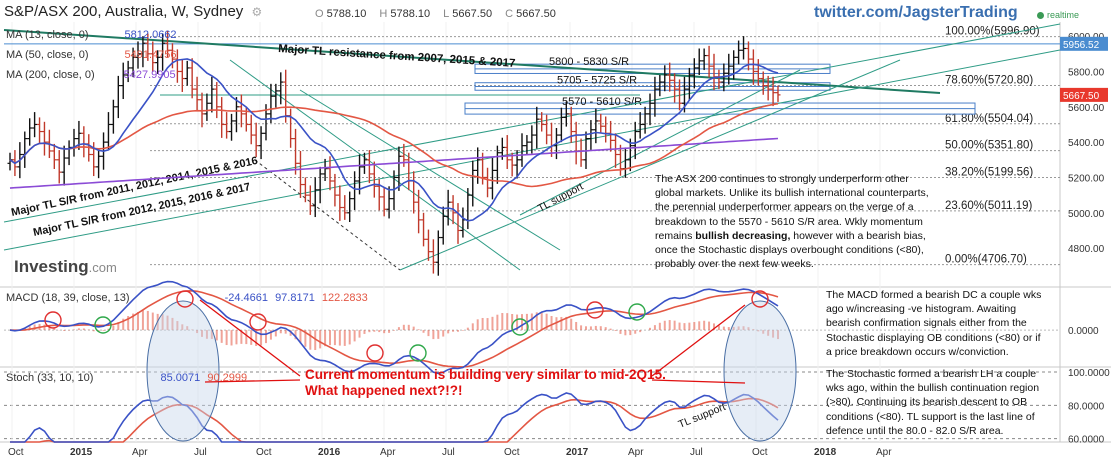 The width and height of the screenshot is (1111, 459). I want to click on main-note-bold: bullish decreasing,, so click(743, 235).